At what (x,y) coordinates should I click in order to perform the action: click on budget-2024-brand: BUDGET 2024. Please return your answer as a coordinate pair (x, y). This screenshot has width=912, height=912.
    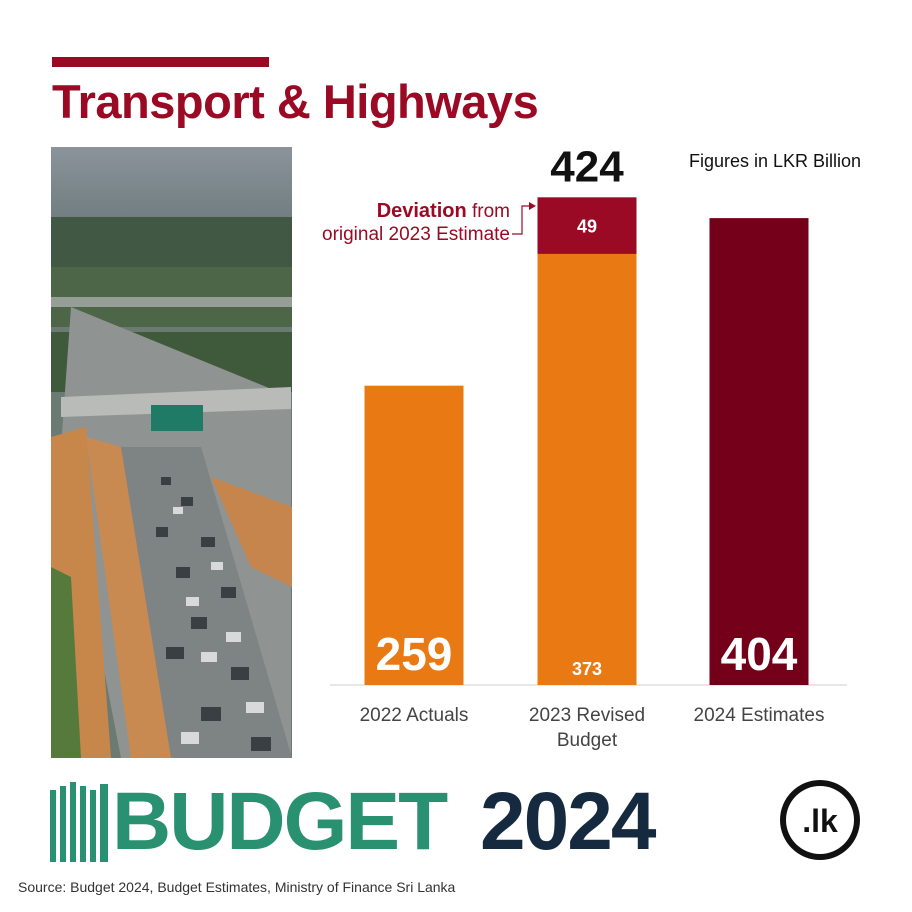
    Looking at the image, I should click on (370, 821).